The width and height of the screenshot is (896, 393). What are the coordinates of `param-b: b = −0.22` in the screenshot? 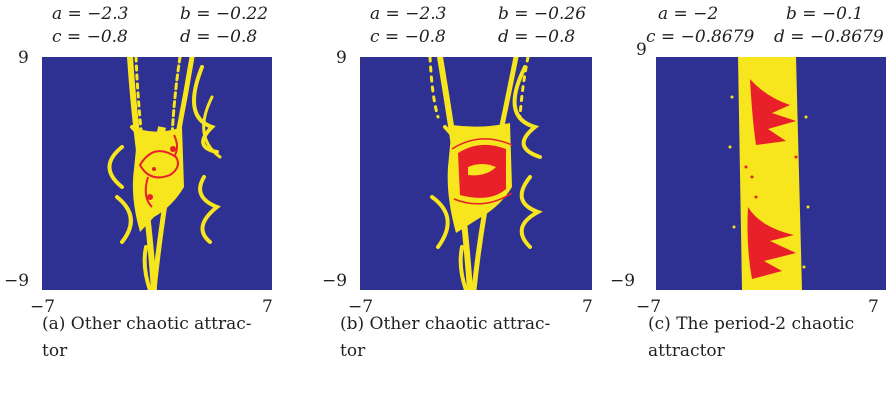 It's located at (224, 14).